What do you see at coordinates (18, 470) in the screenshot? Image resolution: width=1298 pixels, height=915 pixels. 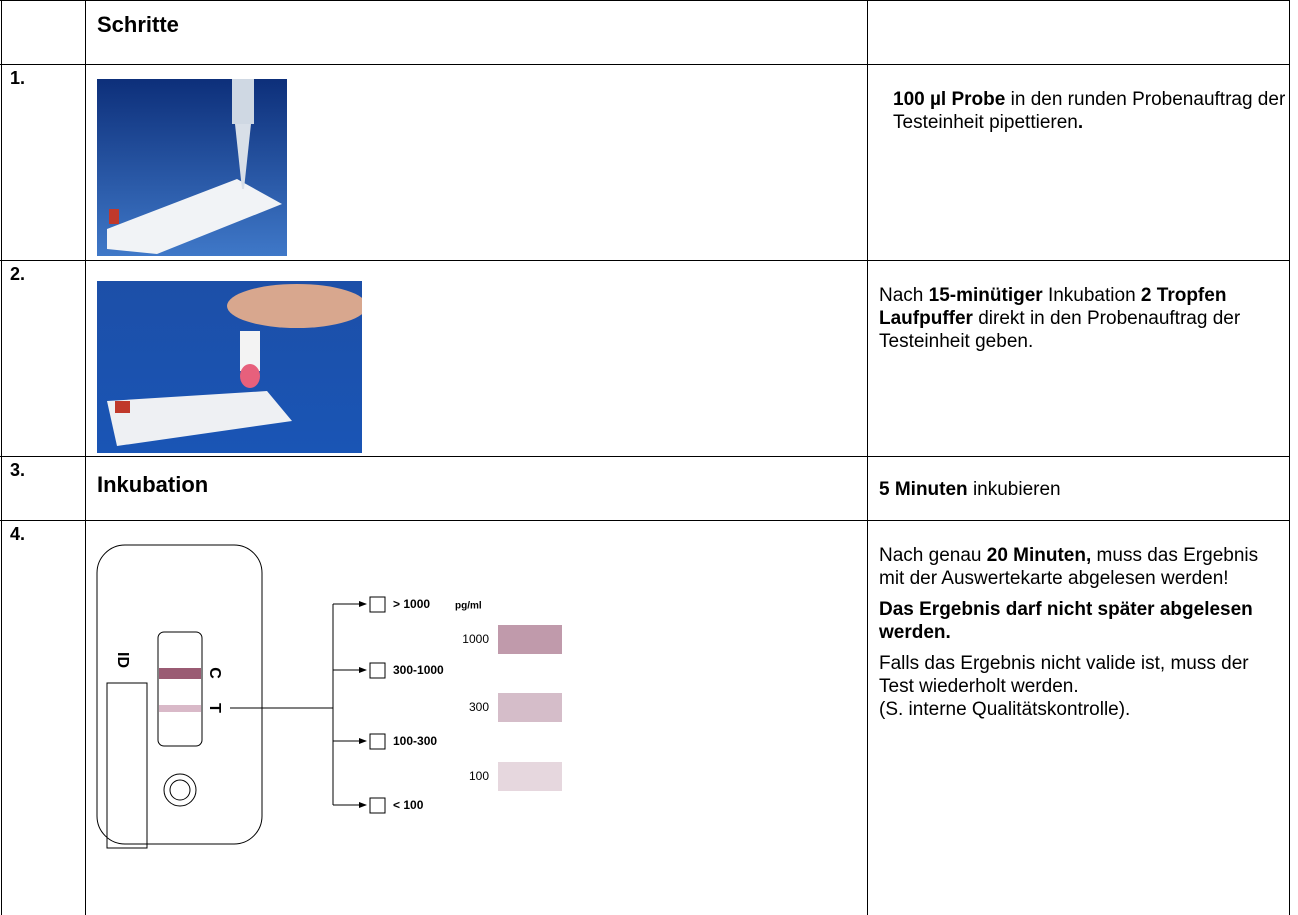 I see `step-number: 3.` at bounding box center [18, 470].